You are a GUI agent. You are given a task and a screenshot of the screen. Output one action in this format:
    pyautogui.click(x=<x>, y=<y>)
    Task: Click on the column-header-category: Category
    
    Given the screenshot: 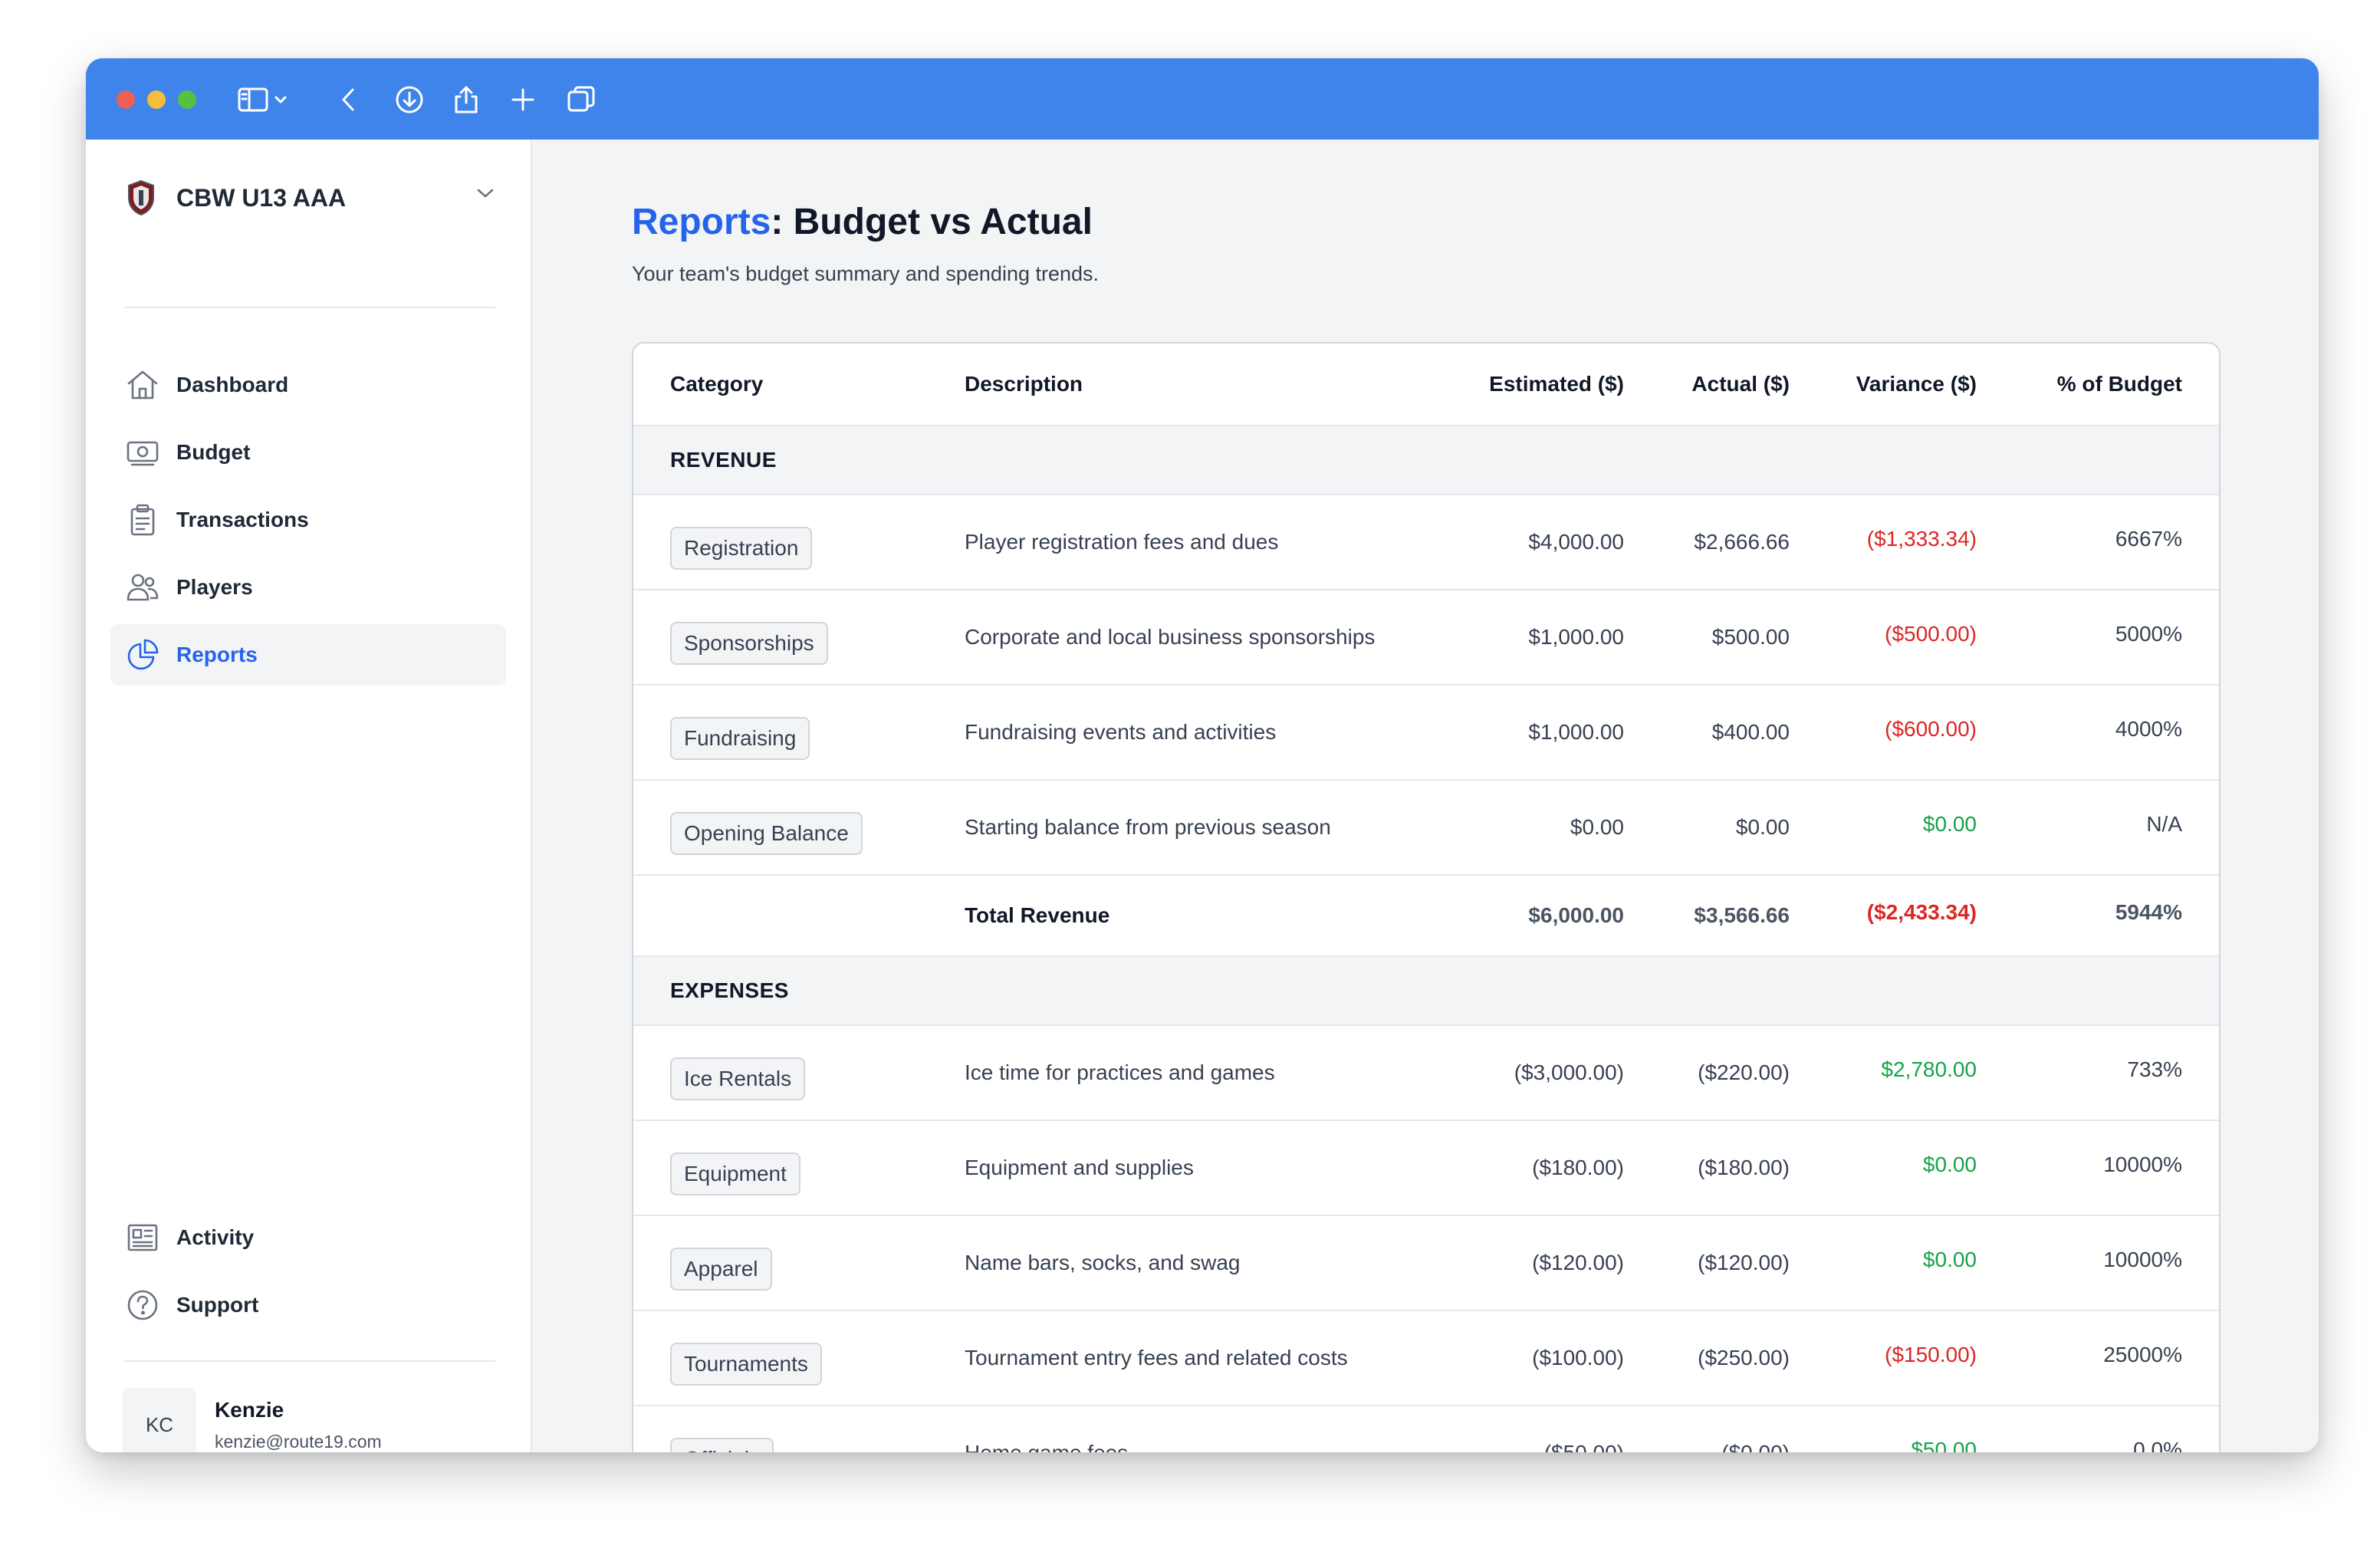 What is the action you would take?
    pyautogui.click(x=717, y=384)
    